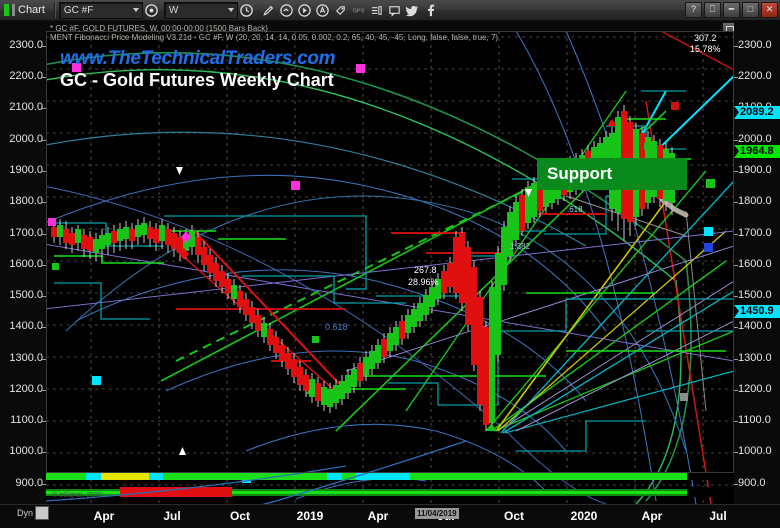 The image size is (780, 528). Describe the element at coordinates (336, 327) in the screenshot. I see `fib-0618-left-label: 0.618` at that location.